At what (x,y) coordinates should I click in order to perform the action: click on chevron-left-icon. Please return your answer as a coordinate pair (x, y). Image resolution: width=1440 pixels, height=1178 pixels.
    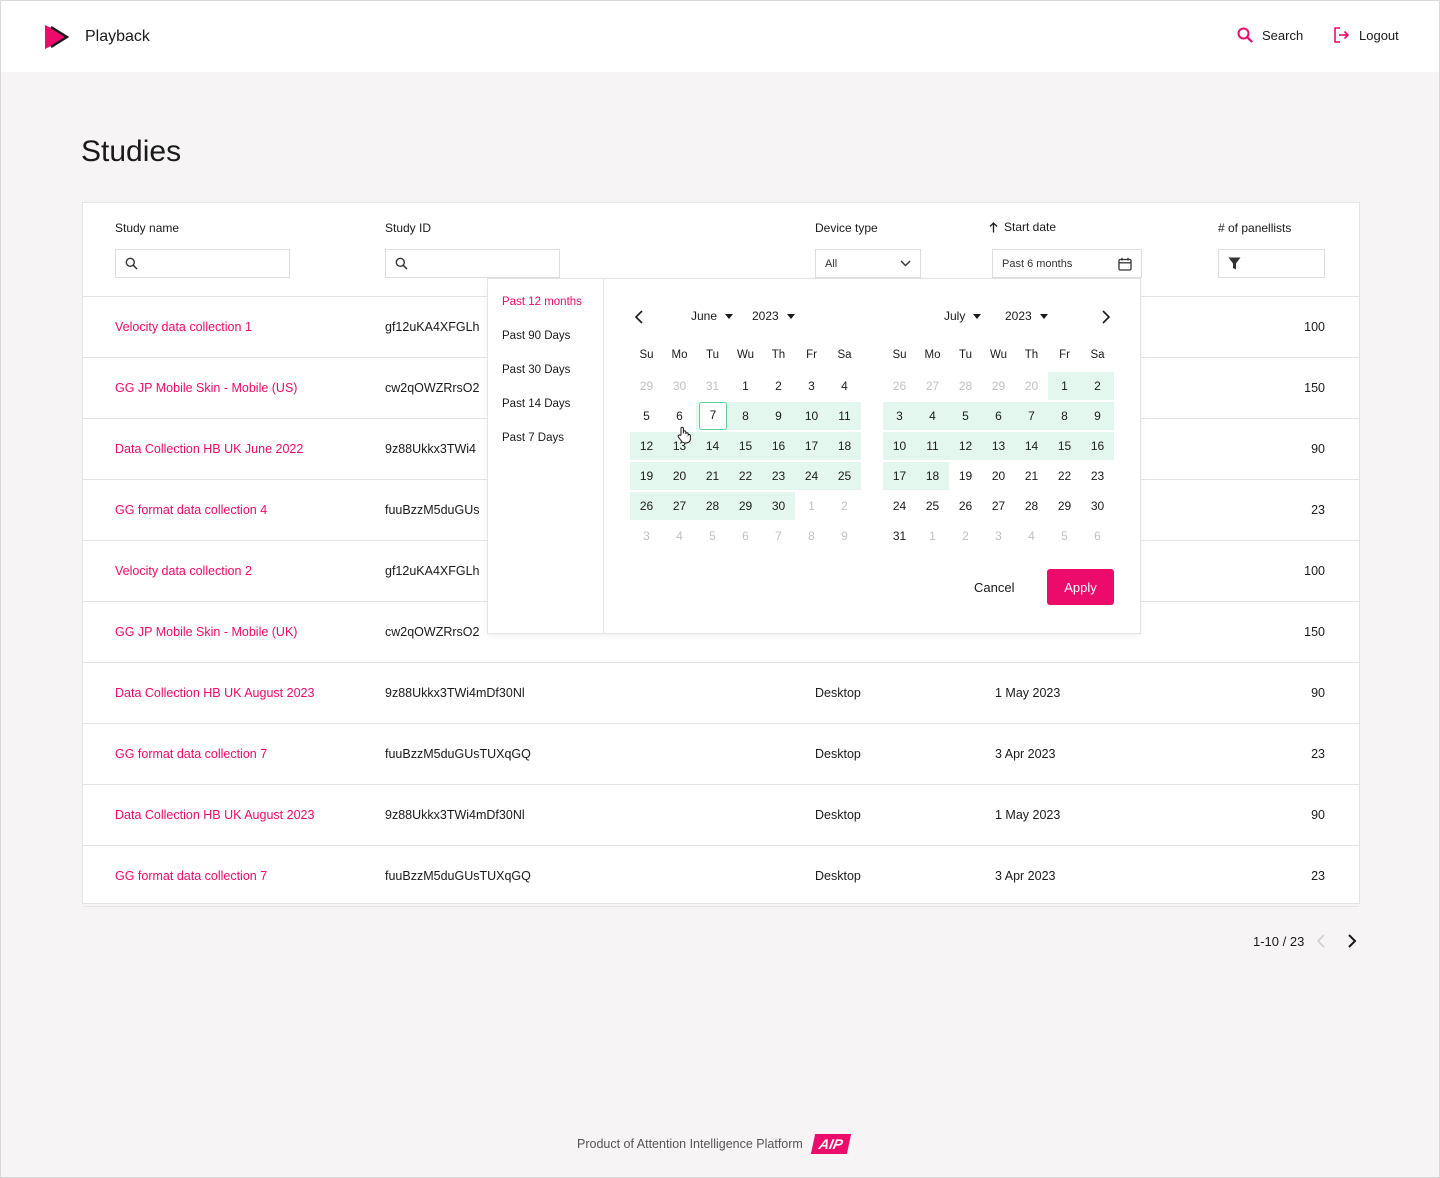
    Looking at the image, I should click on (1321, 941).